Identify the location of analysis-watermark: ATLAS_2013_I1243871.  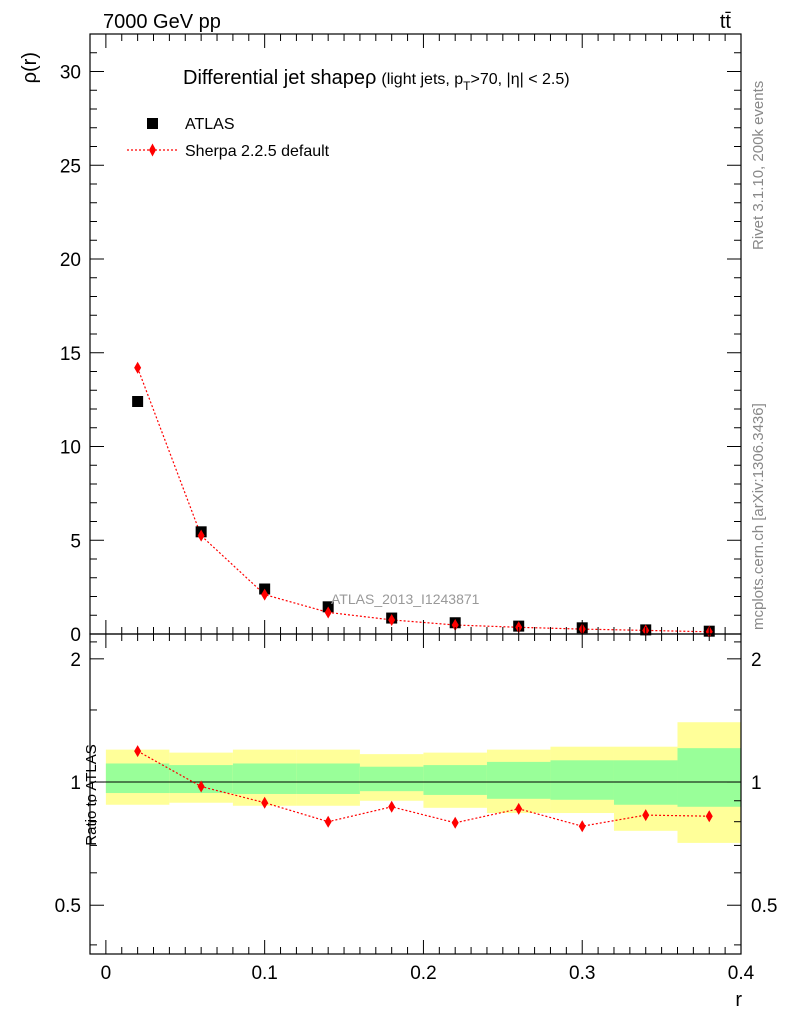
(405, 599).